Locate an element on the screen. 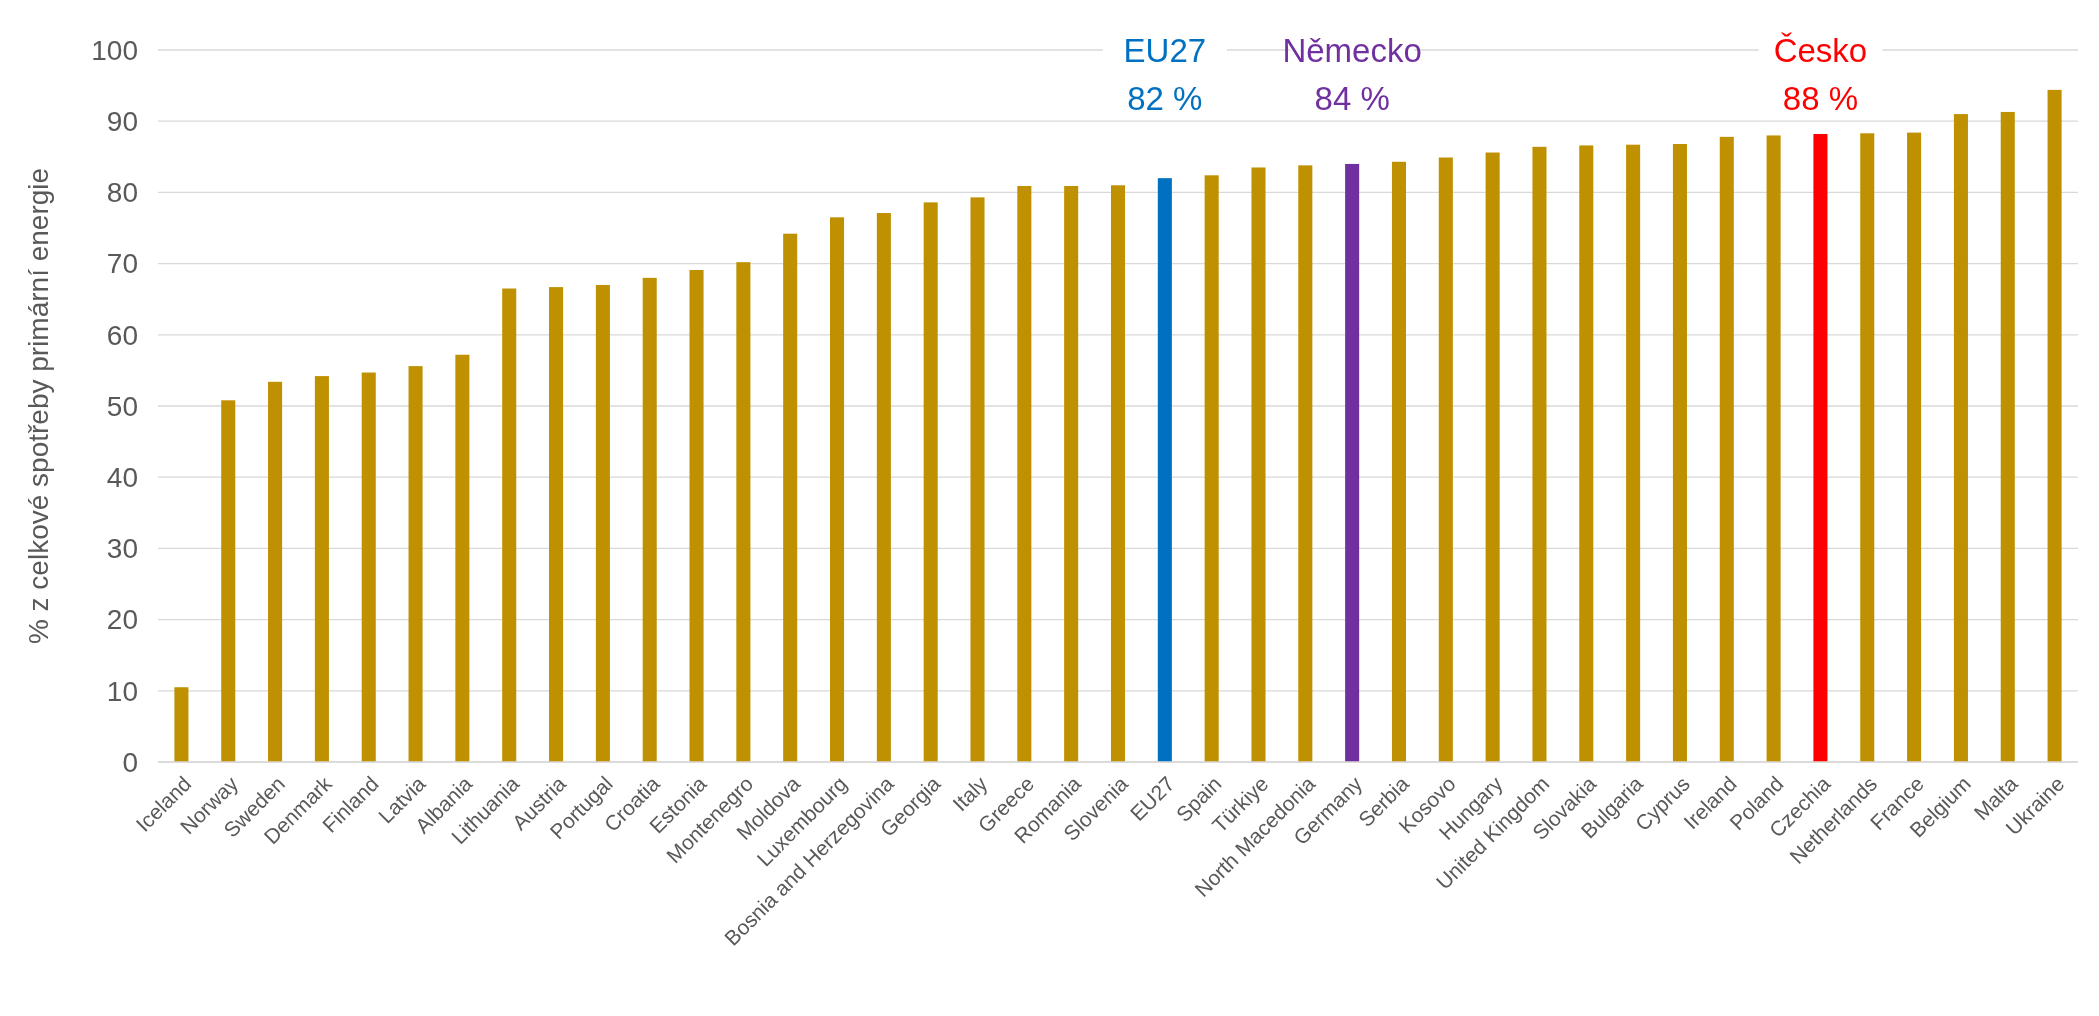 The width and height of the screenshot is (2099, 1016). y-tick-label: 70 is located at coordinates (122, 264).